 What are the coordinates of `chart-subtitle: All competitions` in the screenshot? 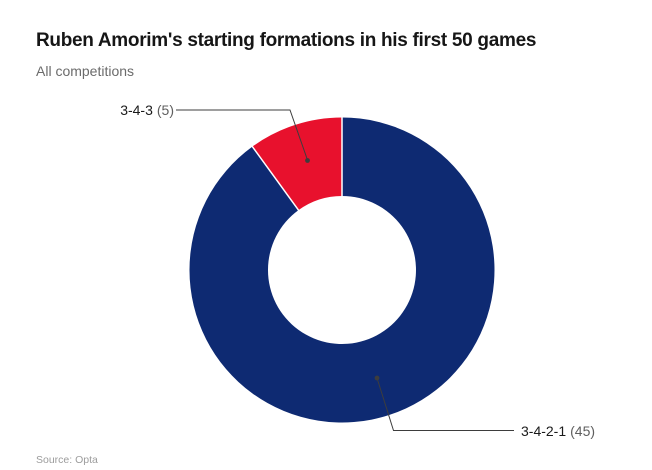 It's located at (85, 71).